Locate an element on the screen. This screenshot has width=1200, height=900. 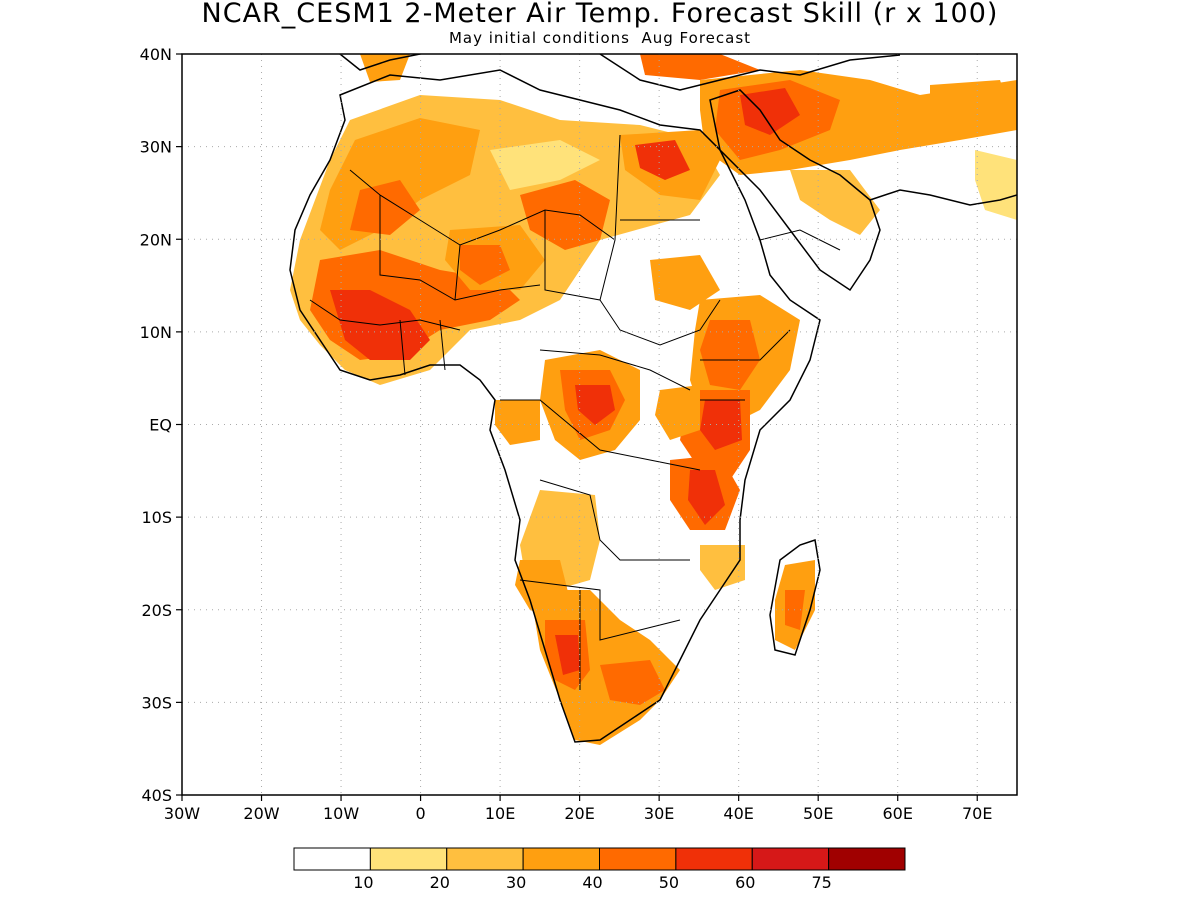
y-tick-label: 30S is located at coordinates (156, 702).